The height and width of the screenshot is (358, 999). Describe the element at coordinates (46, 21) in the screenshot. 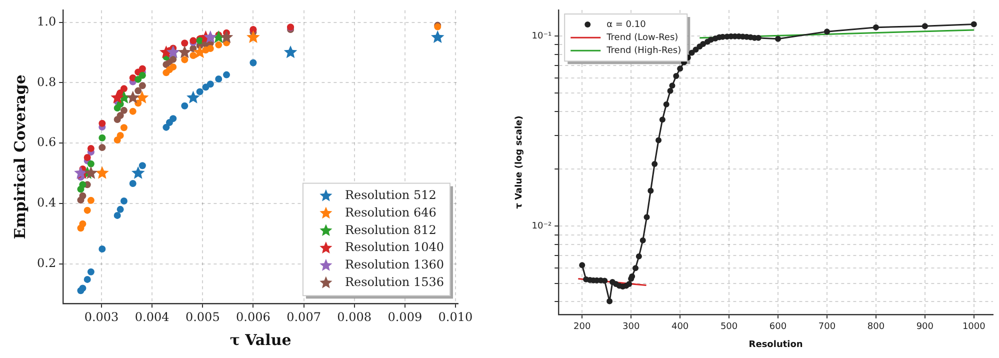

I see `y-tick-label: 1.0` at that location.